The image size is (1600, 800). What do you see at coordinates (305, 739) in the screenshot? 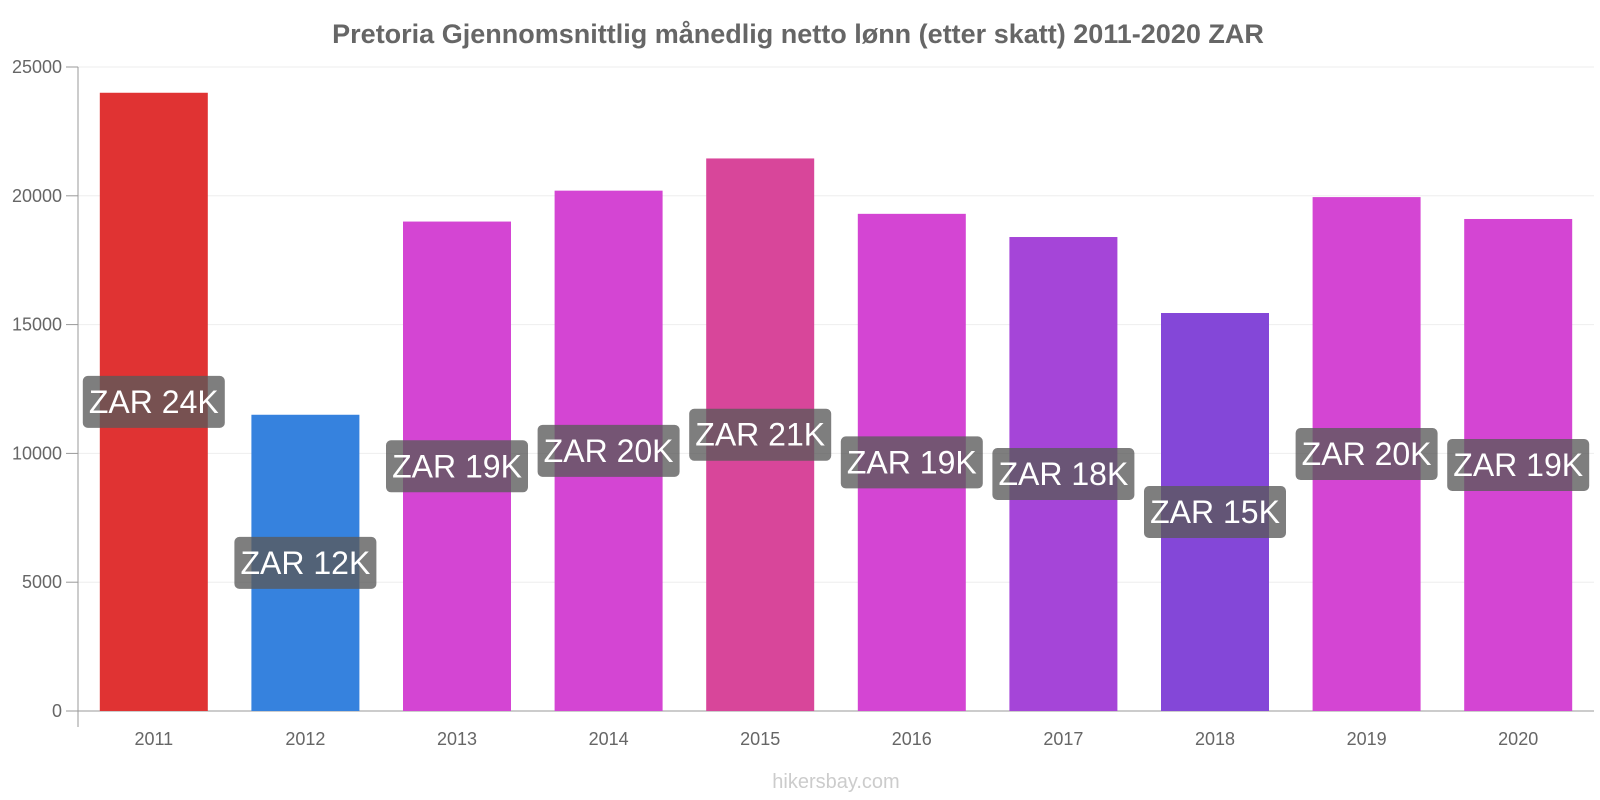
I see `x-tick-label: 2012` at bounding box center [305, 739].